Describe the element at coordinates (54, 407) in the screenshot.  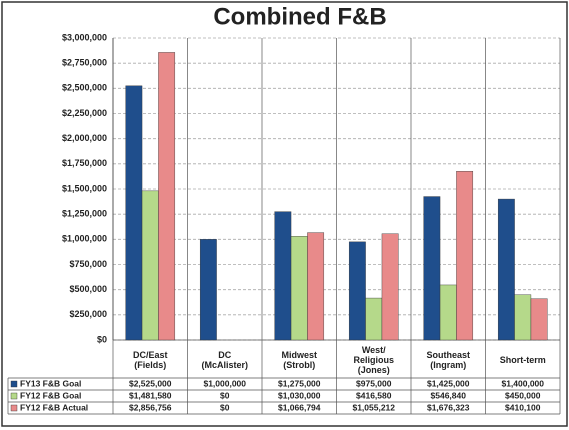
I see `legend-label: FY12 F&B Actual` at that location.